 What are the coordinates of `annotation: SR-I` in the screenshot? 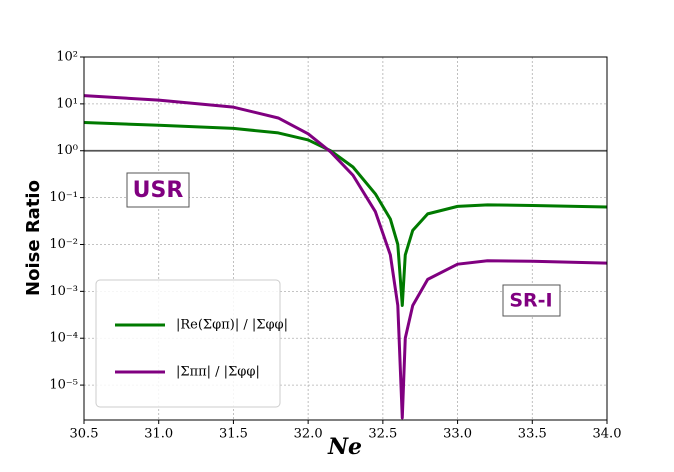 It's located at (530, 301).